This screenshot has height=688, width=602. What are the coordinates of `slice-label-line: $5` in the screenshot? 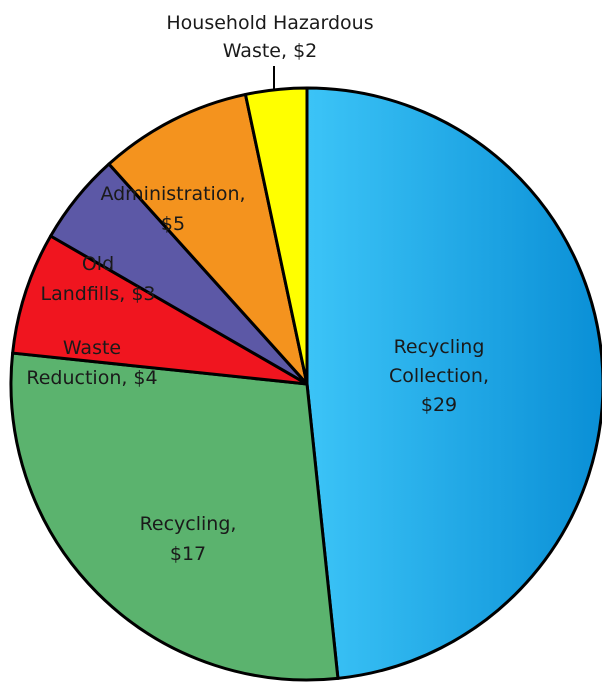 It's located at (173, 224).